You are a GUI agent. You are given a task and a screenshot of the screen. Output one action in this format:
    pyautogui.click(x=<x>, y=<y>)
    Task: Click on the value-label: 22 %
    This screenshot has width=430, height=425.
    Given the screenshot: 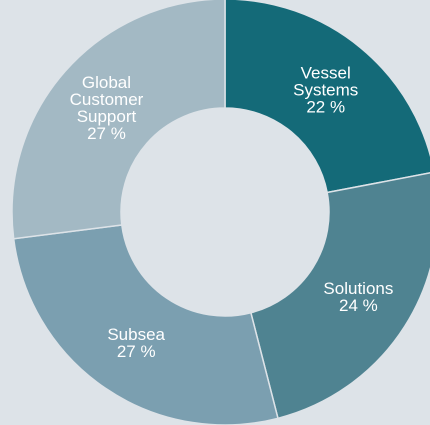 What is the action you would take?
    pyautogui.click(x=326, y=107)
    